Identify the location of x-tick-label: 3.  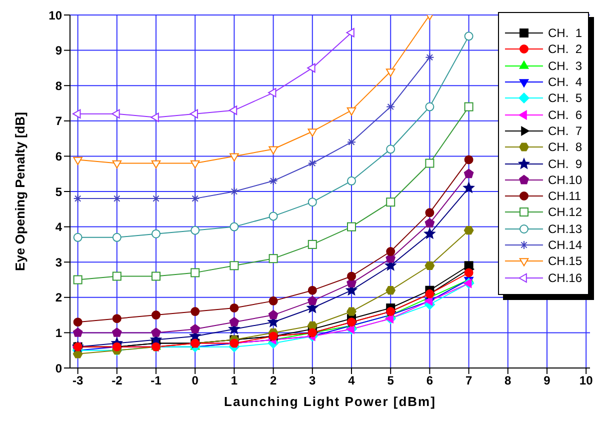
(312, 381).